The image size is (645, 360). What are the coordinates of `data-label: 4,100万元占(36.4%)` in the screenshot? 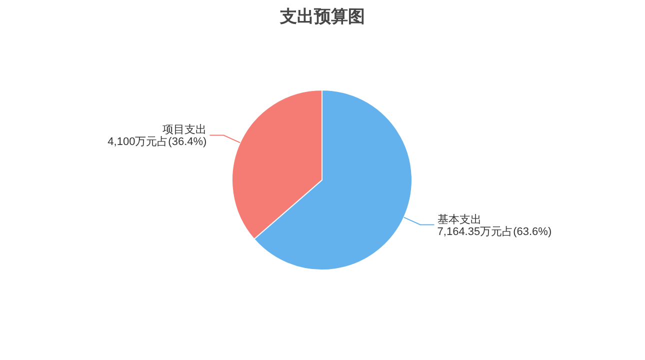 It's located at (157, 141).